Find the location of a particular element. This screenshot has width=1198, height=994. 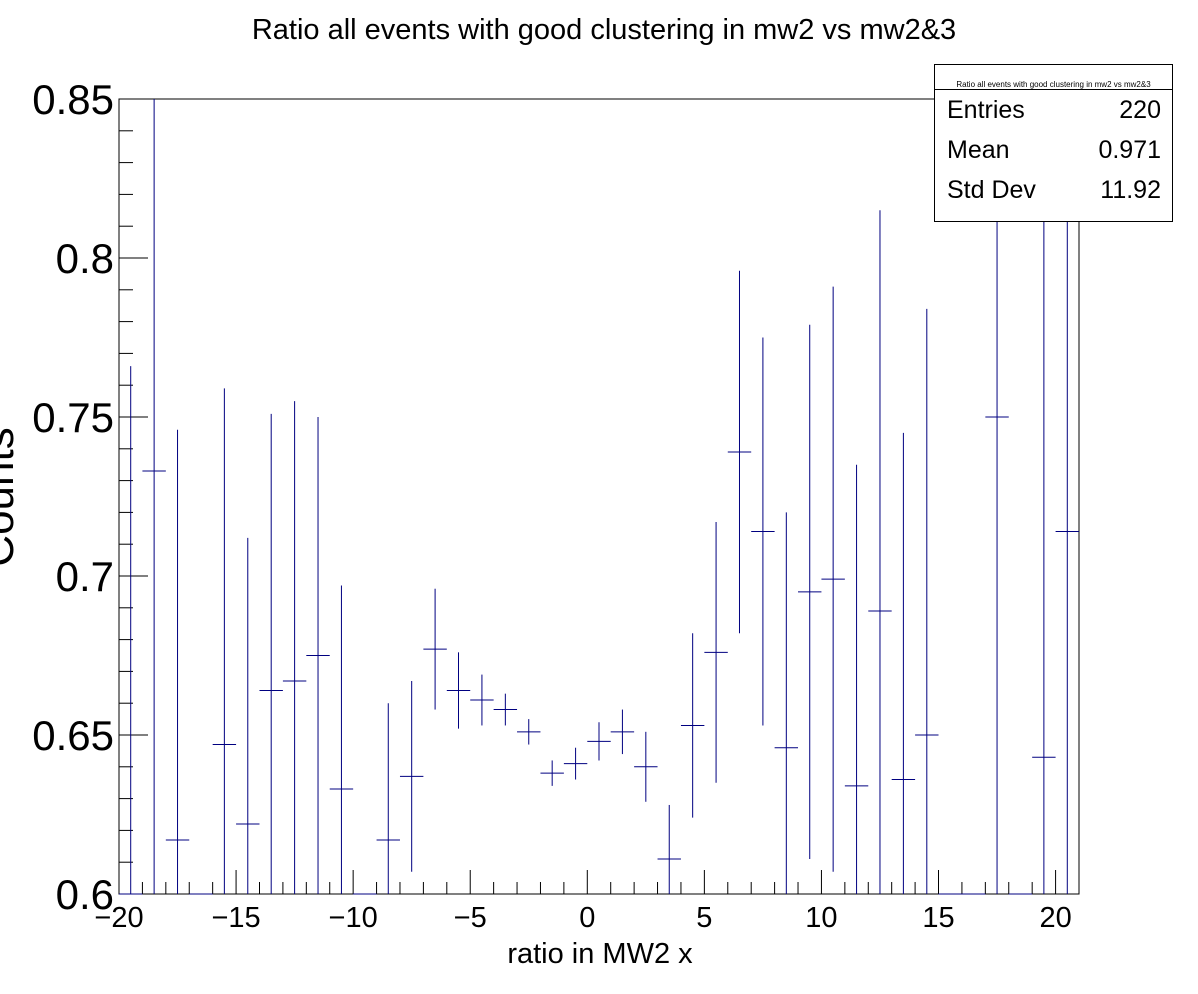

x-tick-label: 0 is located at coordinates (587, 918).